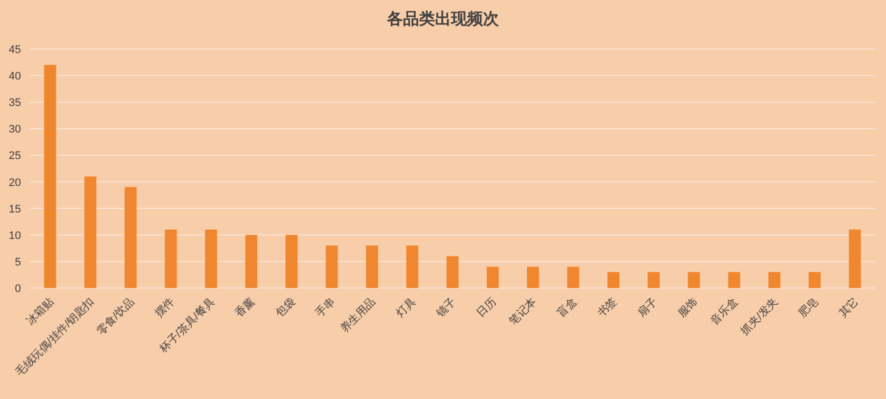 The image size is (886, 399). I want to click on x-tick-label: 音乐盒, so click(724, 311).